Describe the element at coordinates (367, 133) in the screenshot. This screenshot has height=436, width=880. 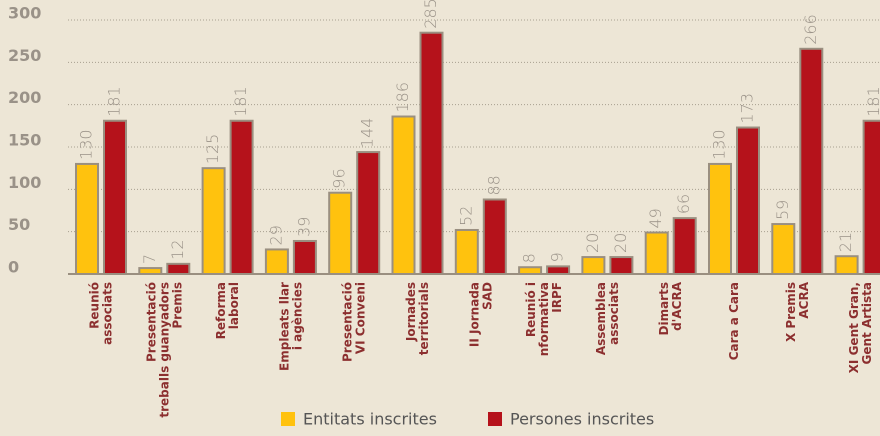
I see `value-label: 144` at that location.